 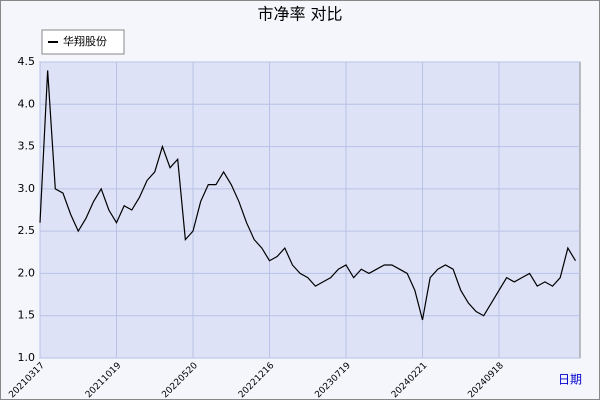 I want to click on y-tick-label: 1.0, so click(x=27, y=357).